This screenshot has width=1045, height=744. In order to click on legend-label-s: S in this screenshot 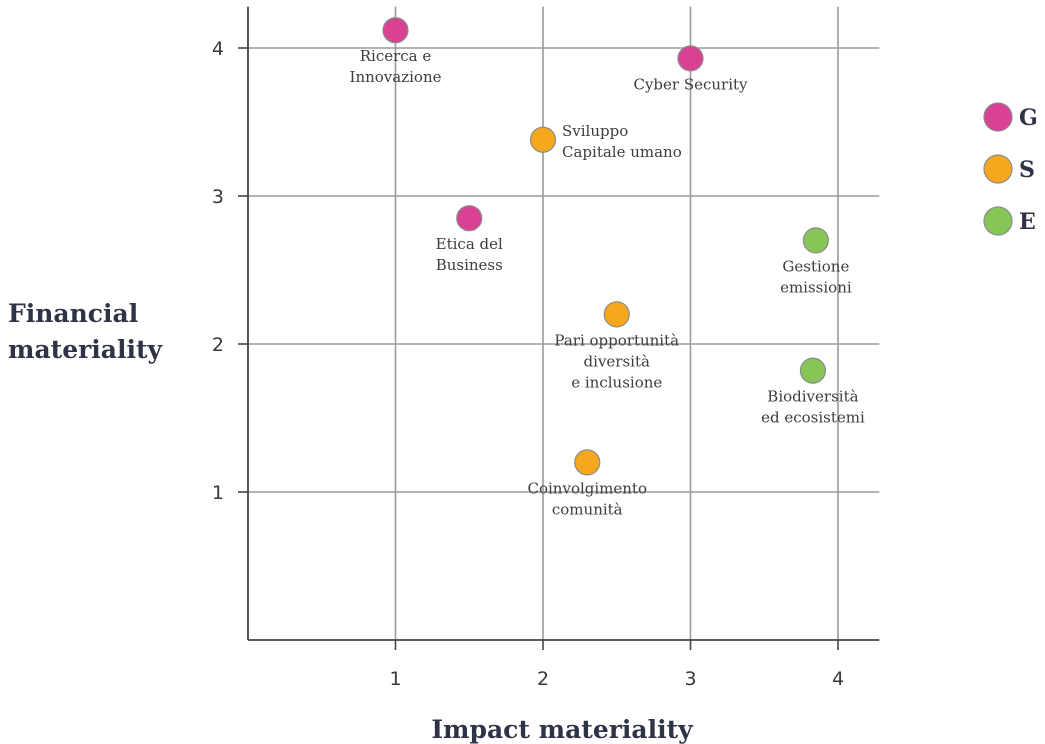, I will do `click(1027, 170)`.